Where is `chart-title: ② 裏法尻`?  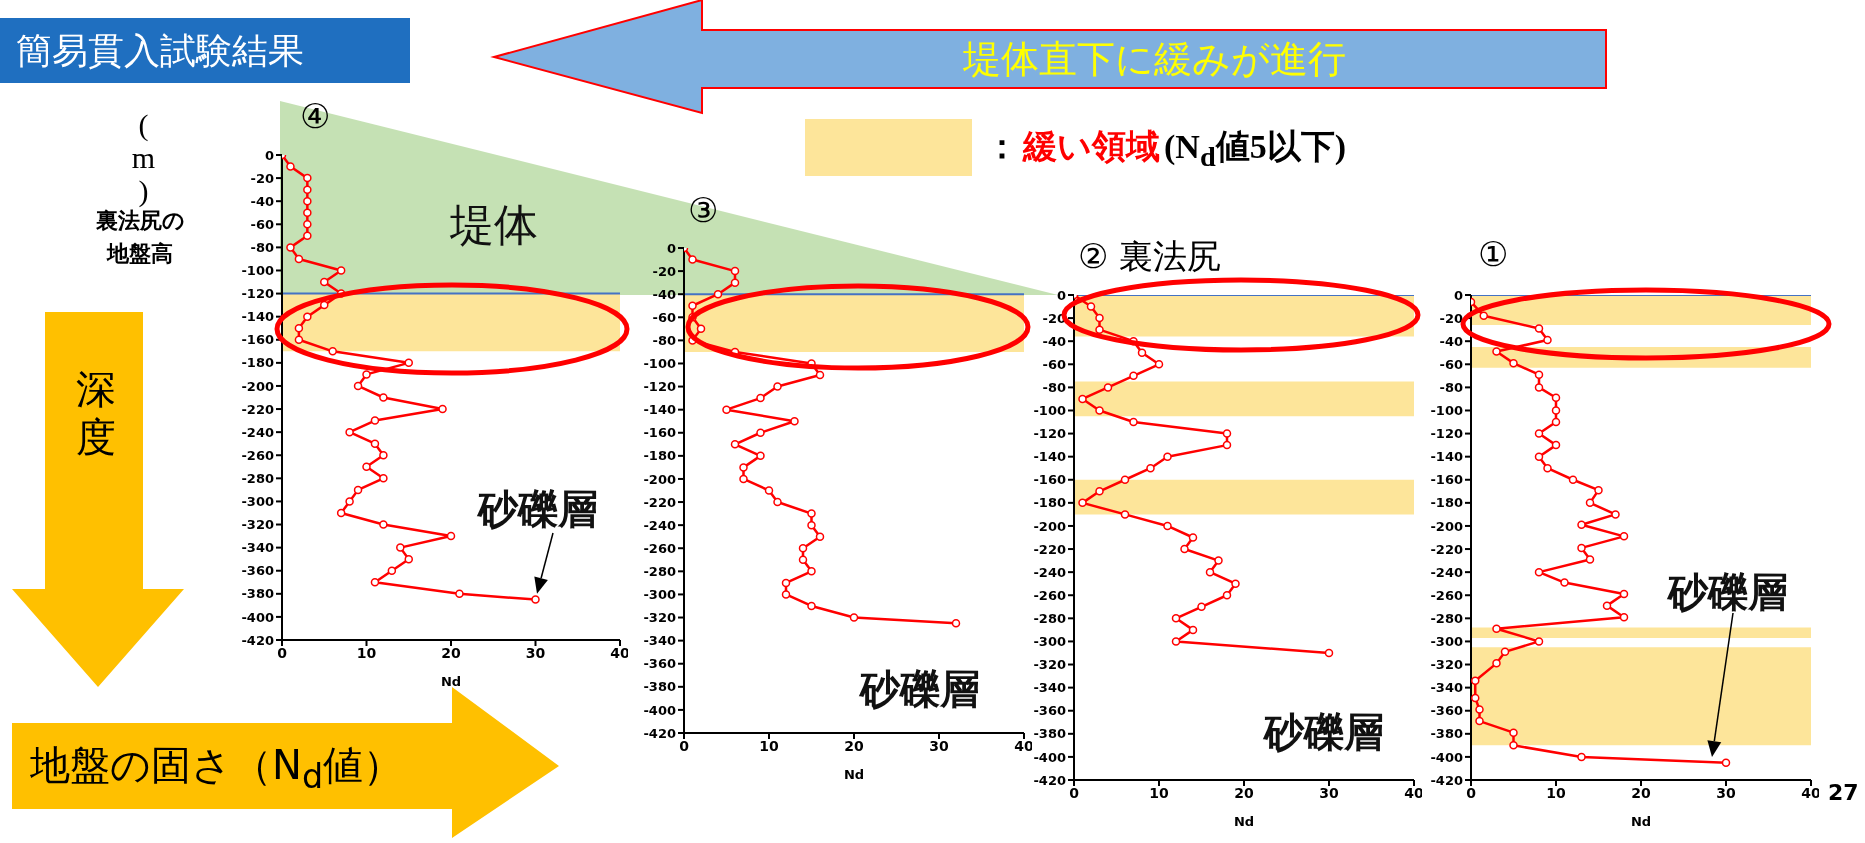 chart-title: ② 裏法尻 is located at coordinates (1150, 256).